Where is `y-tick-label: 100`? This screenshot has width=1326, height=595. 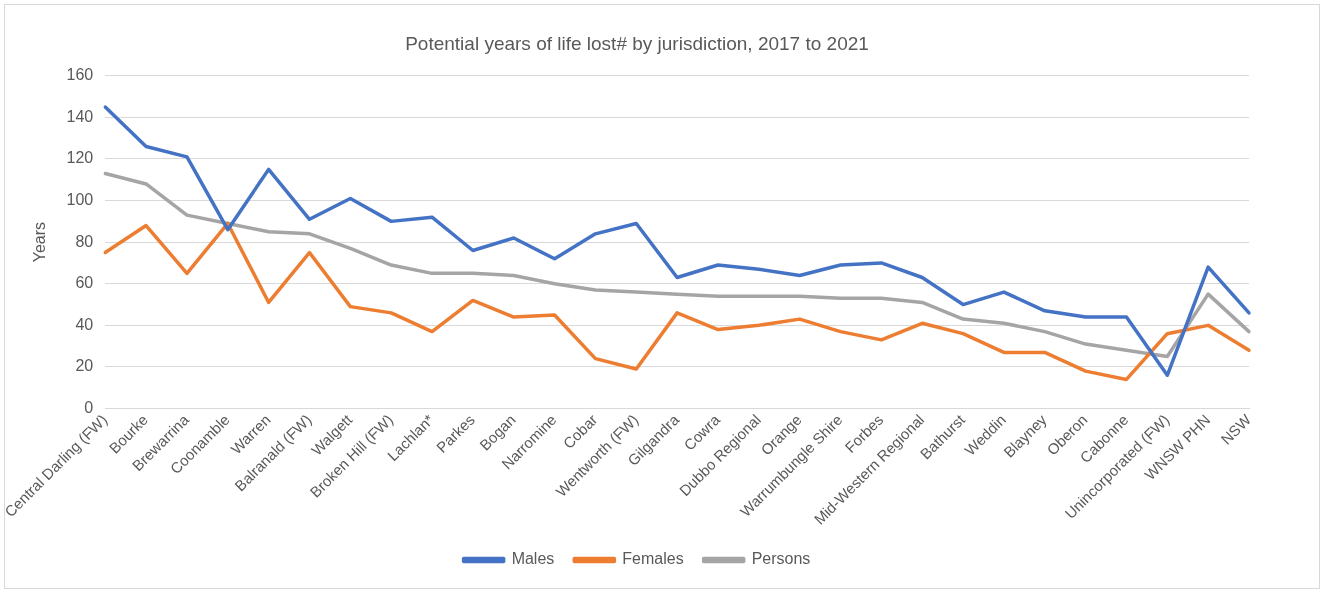 y-tick-label: 100 is located at coordinates (80, 199).